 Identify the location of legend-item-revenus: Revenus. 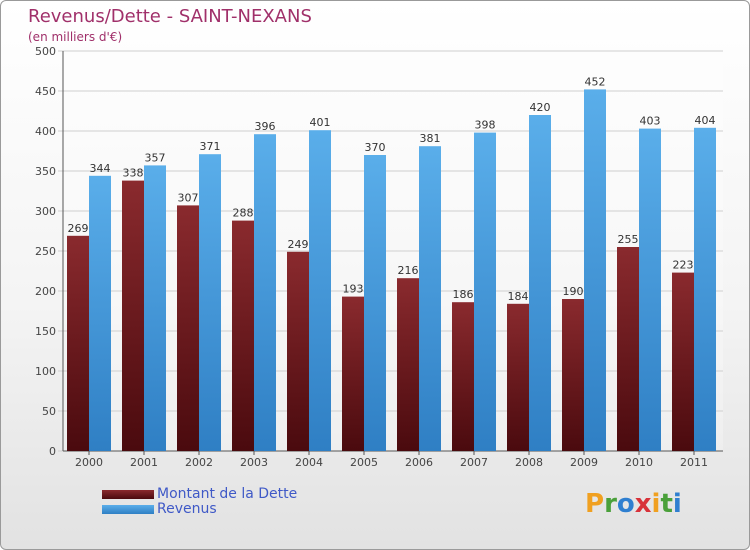
(159, 509).